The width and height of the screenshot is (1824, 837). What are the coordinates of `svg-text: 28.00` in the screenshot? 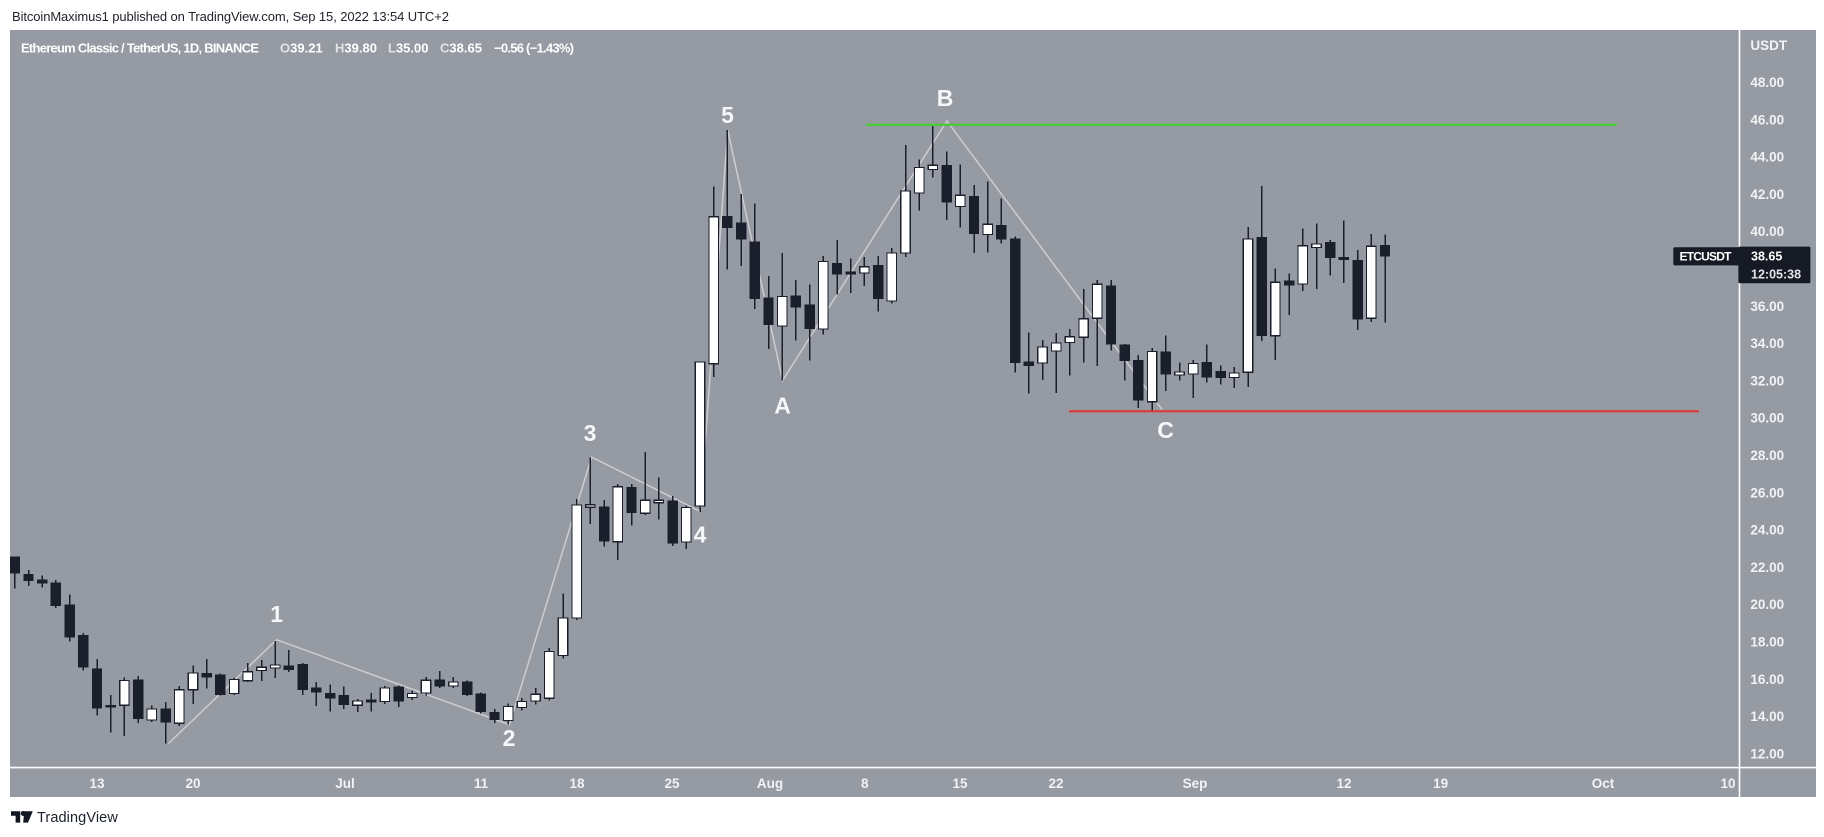 It's located at (1767, 455).